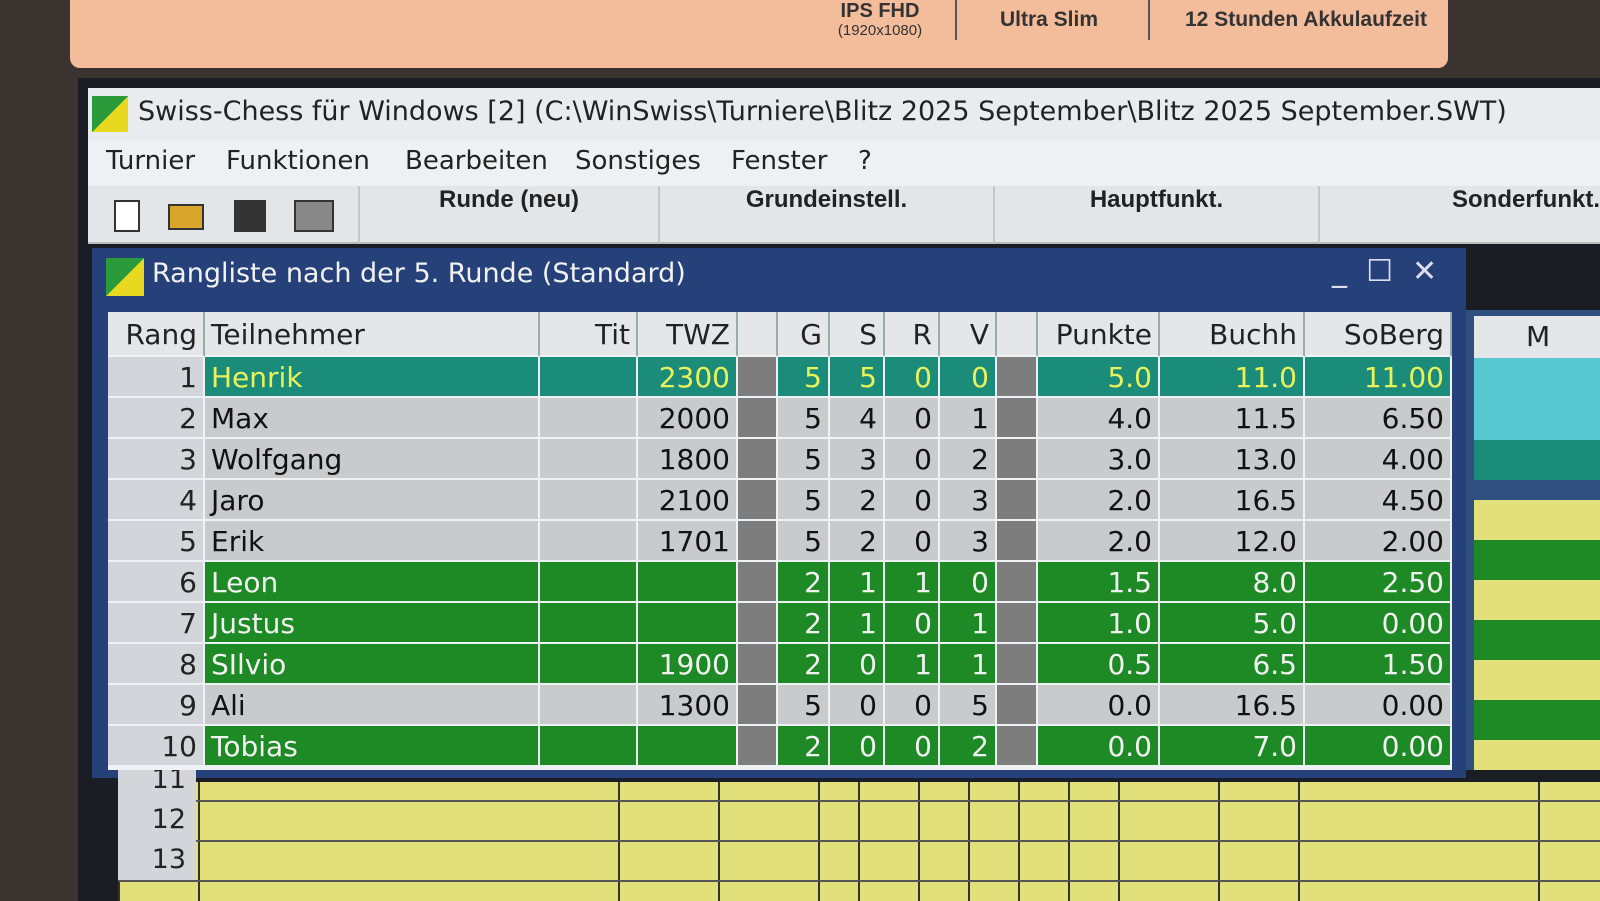  Describe the element at coordinates (372, 623) in the screenshot. I see `cell-name: Justus` at that location.